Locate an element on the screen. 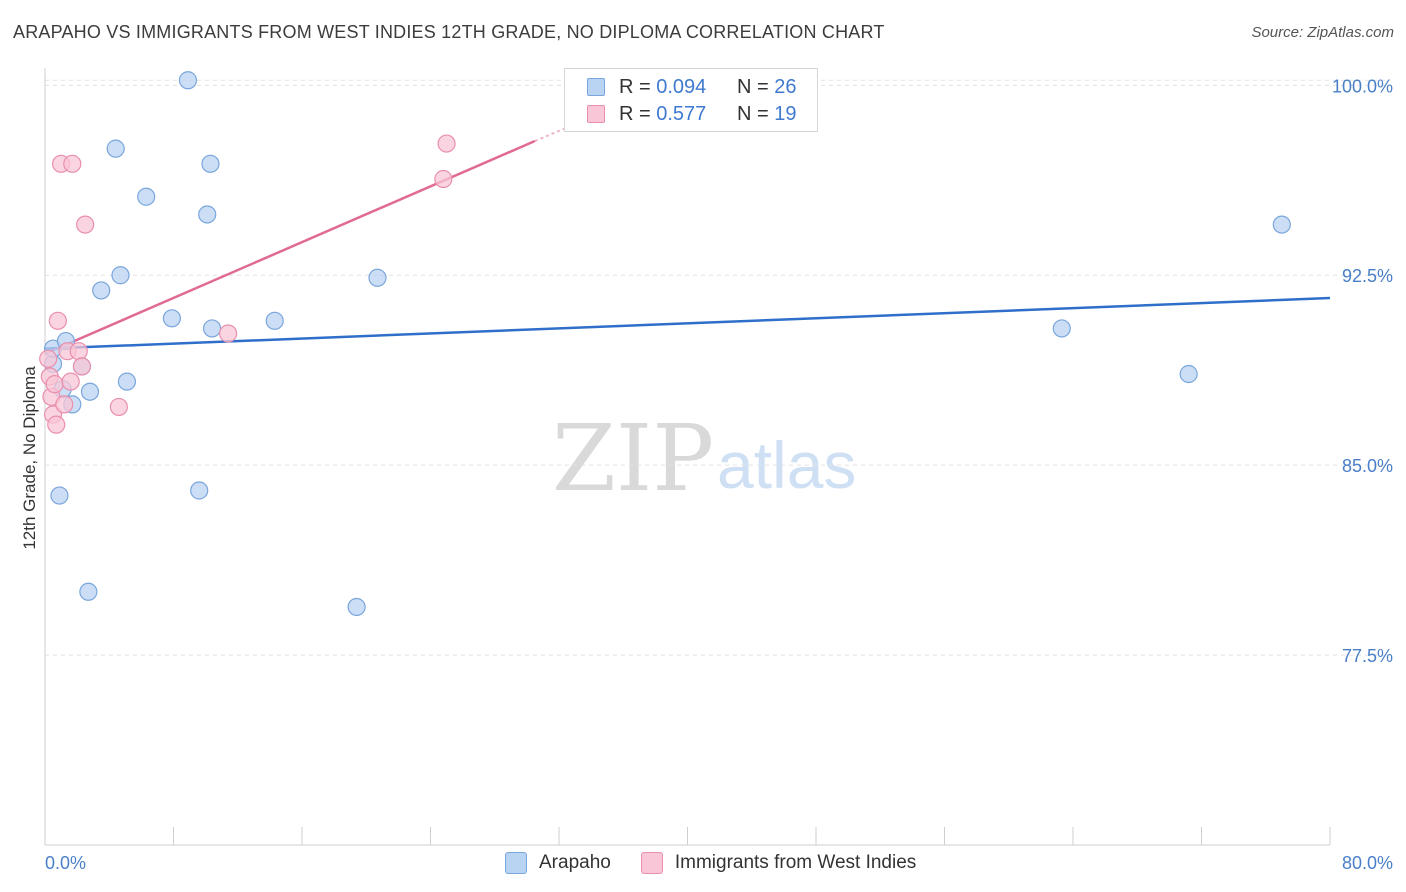  n-stat: N = 26 is located at coordinates (767, 87).